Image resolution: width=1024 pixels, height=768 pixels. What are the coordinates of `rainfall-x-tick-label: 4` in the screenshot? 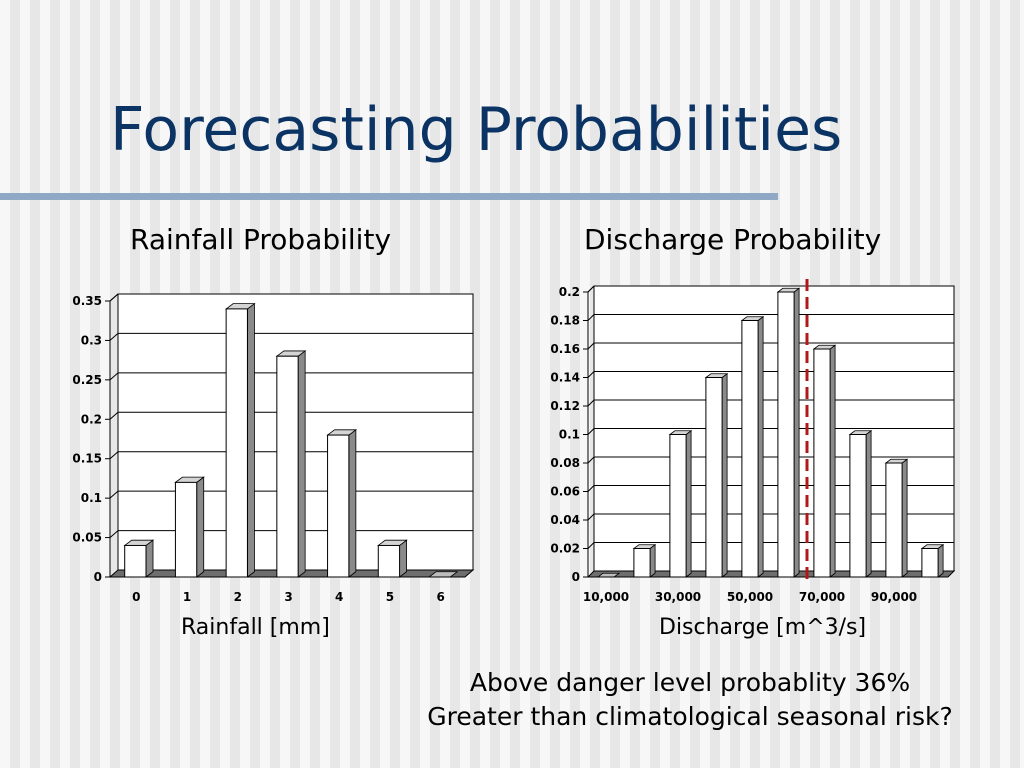 It's located at (339, 597).